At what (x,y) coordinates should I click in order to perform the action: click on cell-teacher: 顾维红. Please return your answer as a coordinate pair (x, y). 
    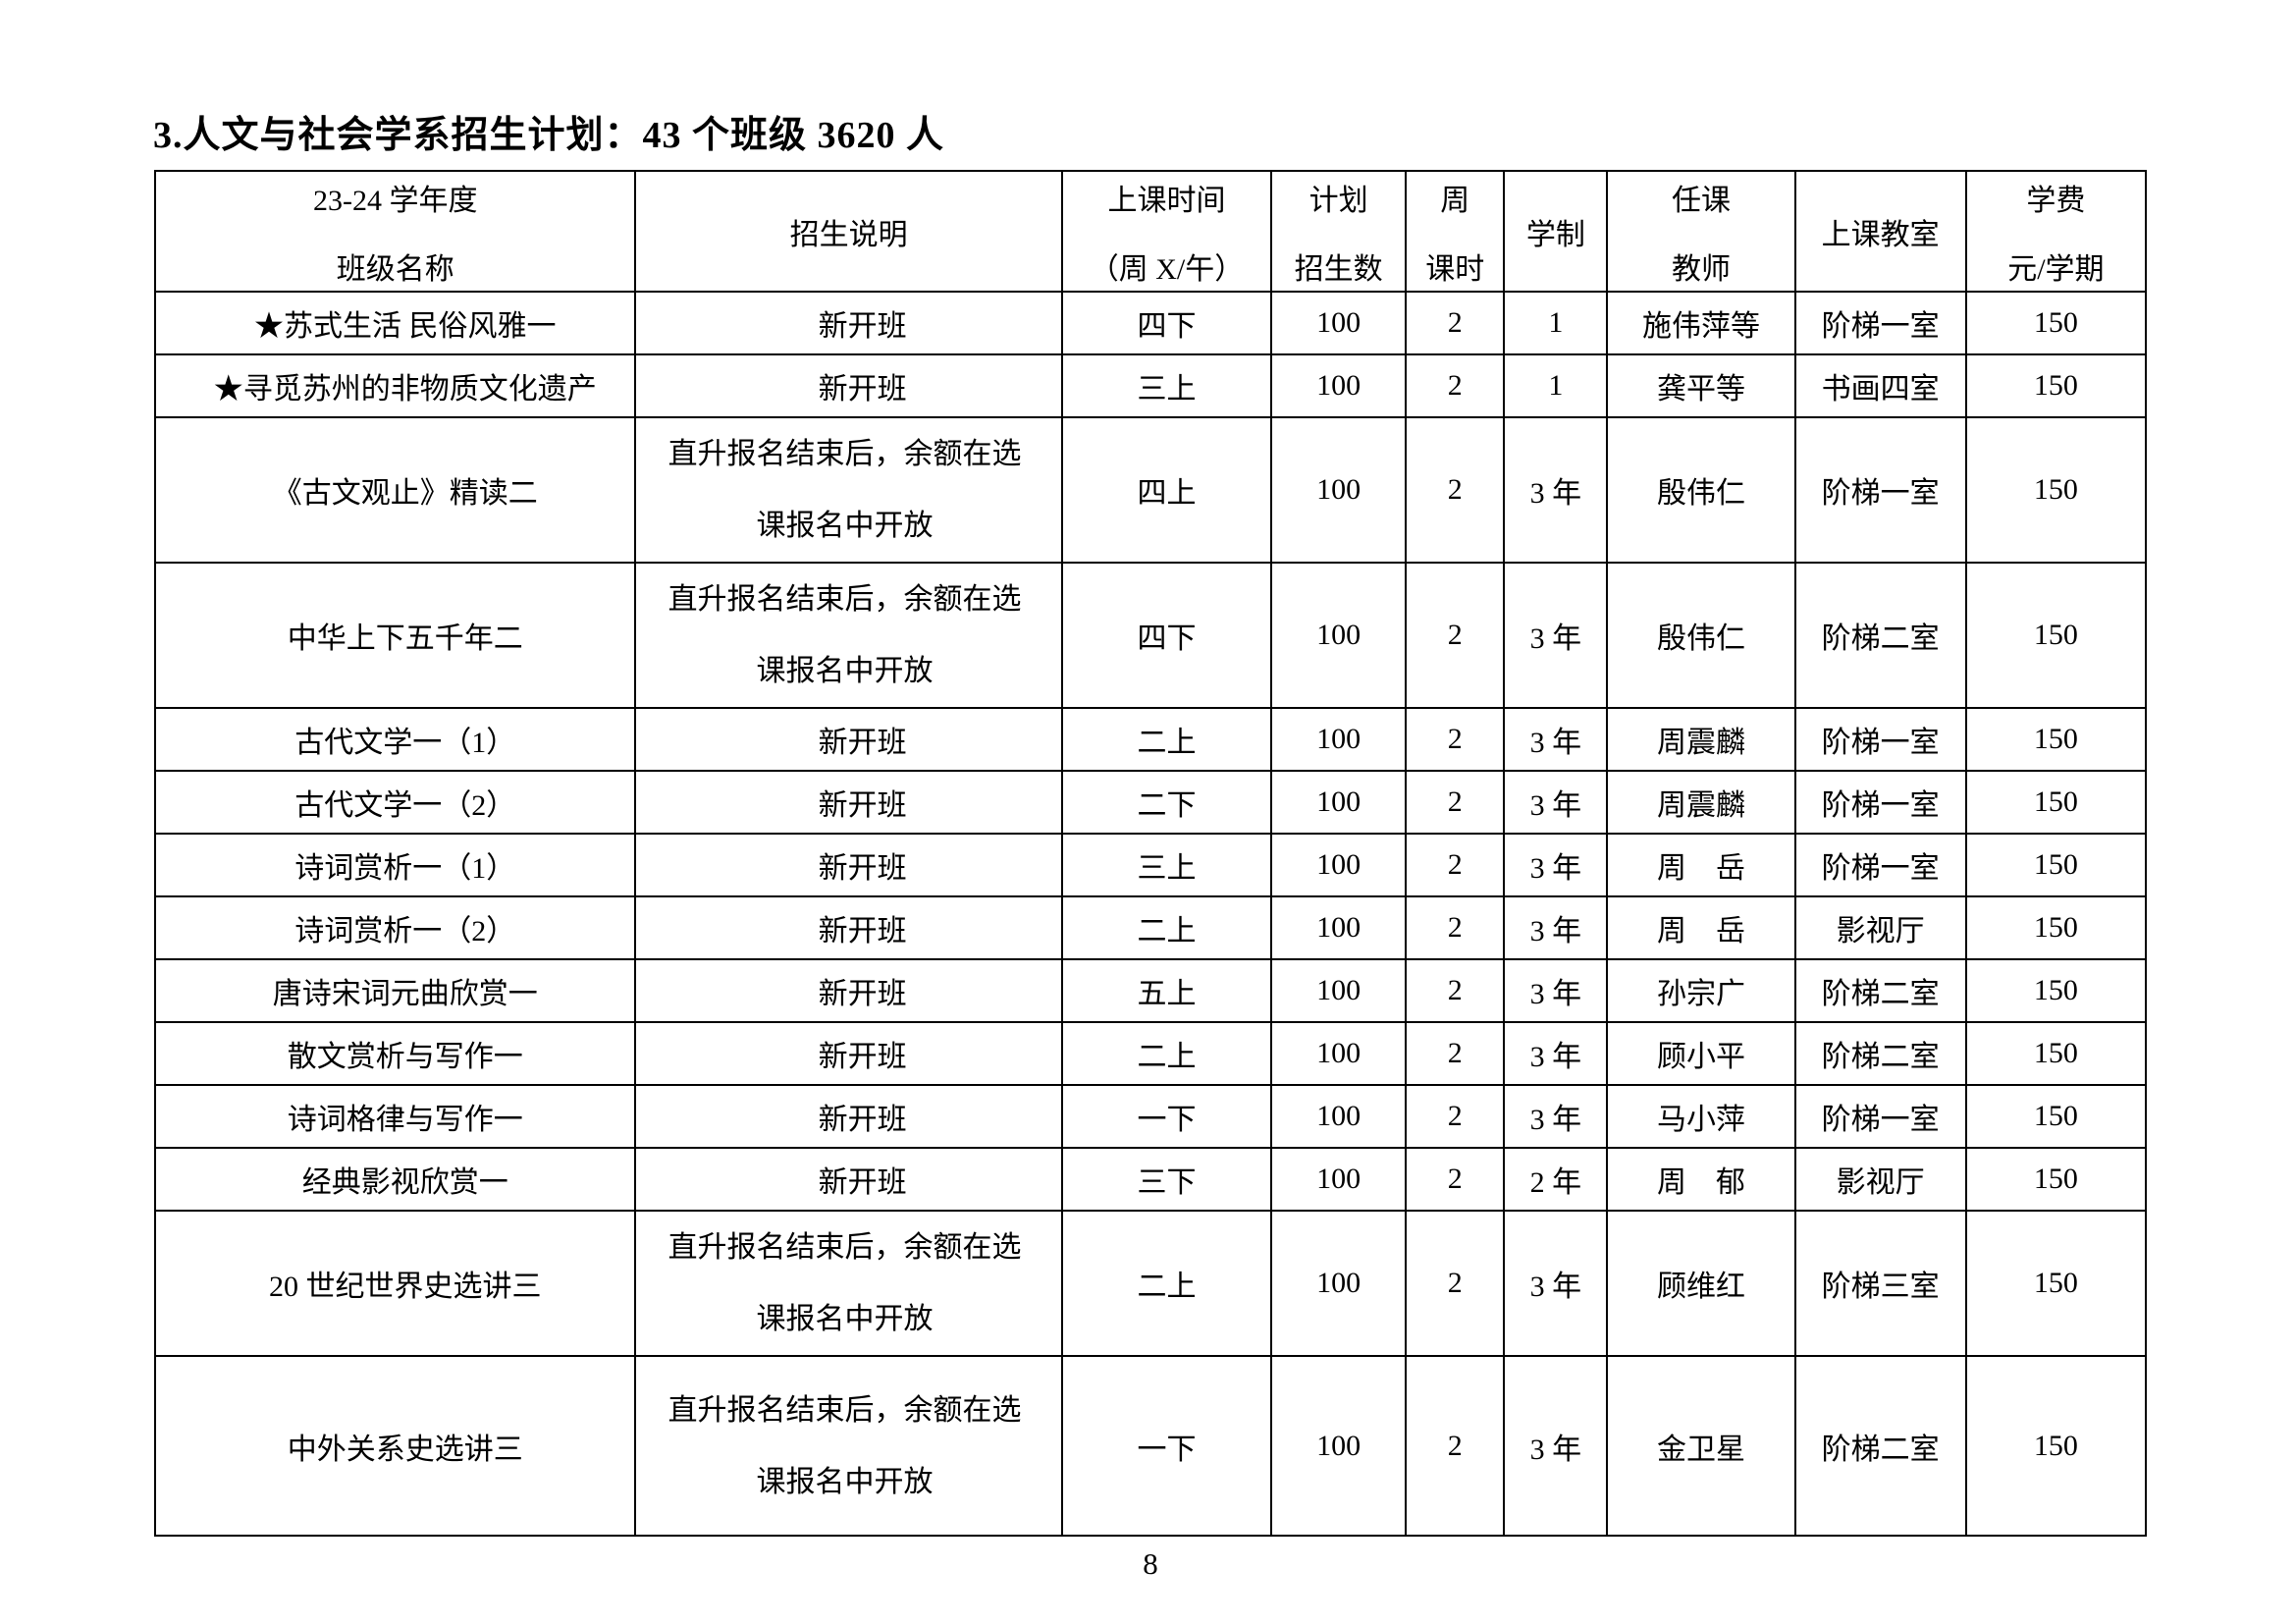
    Looking at the image, I should click on (1701, 1283).